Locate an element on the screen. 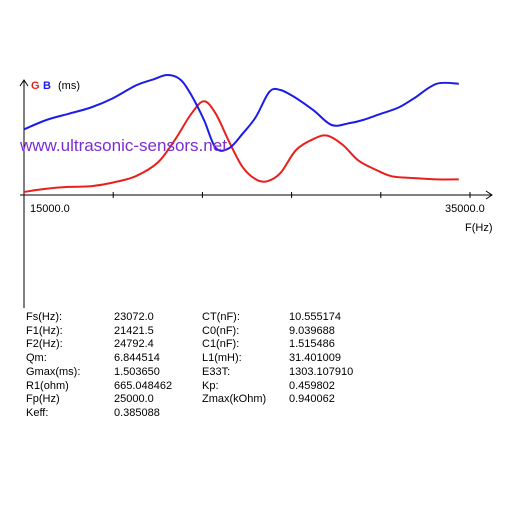 The image size is (513, 513). parameter-value: 25000.0 is located at coordinates (134, 399).